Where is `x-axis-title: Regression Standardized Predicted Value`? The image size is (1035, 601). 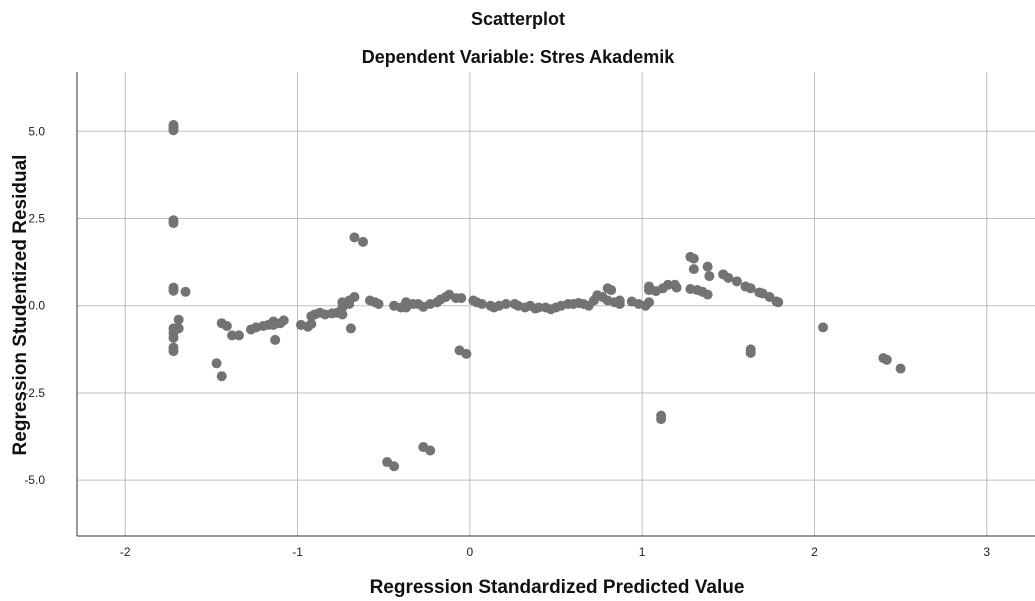 x-axis-title: Regression Standardized Predicted Value is located at coordinates (557, 587).